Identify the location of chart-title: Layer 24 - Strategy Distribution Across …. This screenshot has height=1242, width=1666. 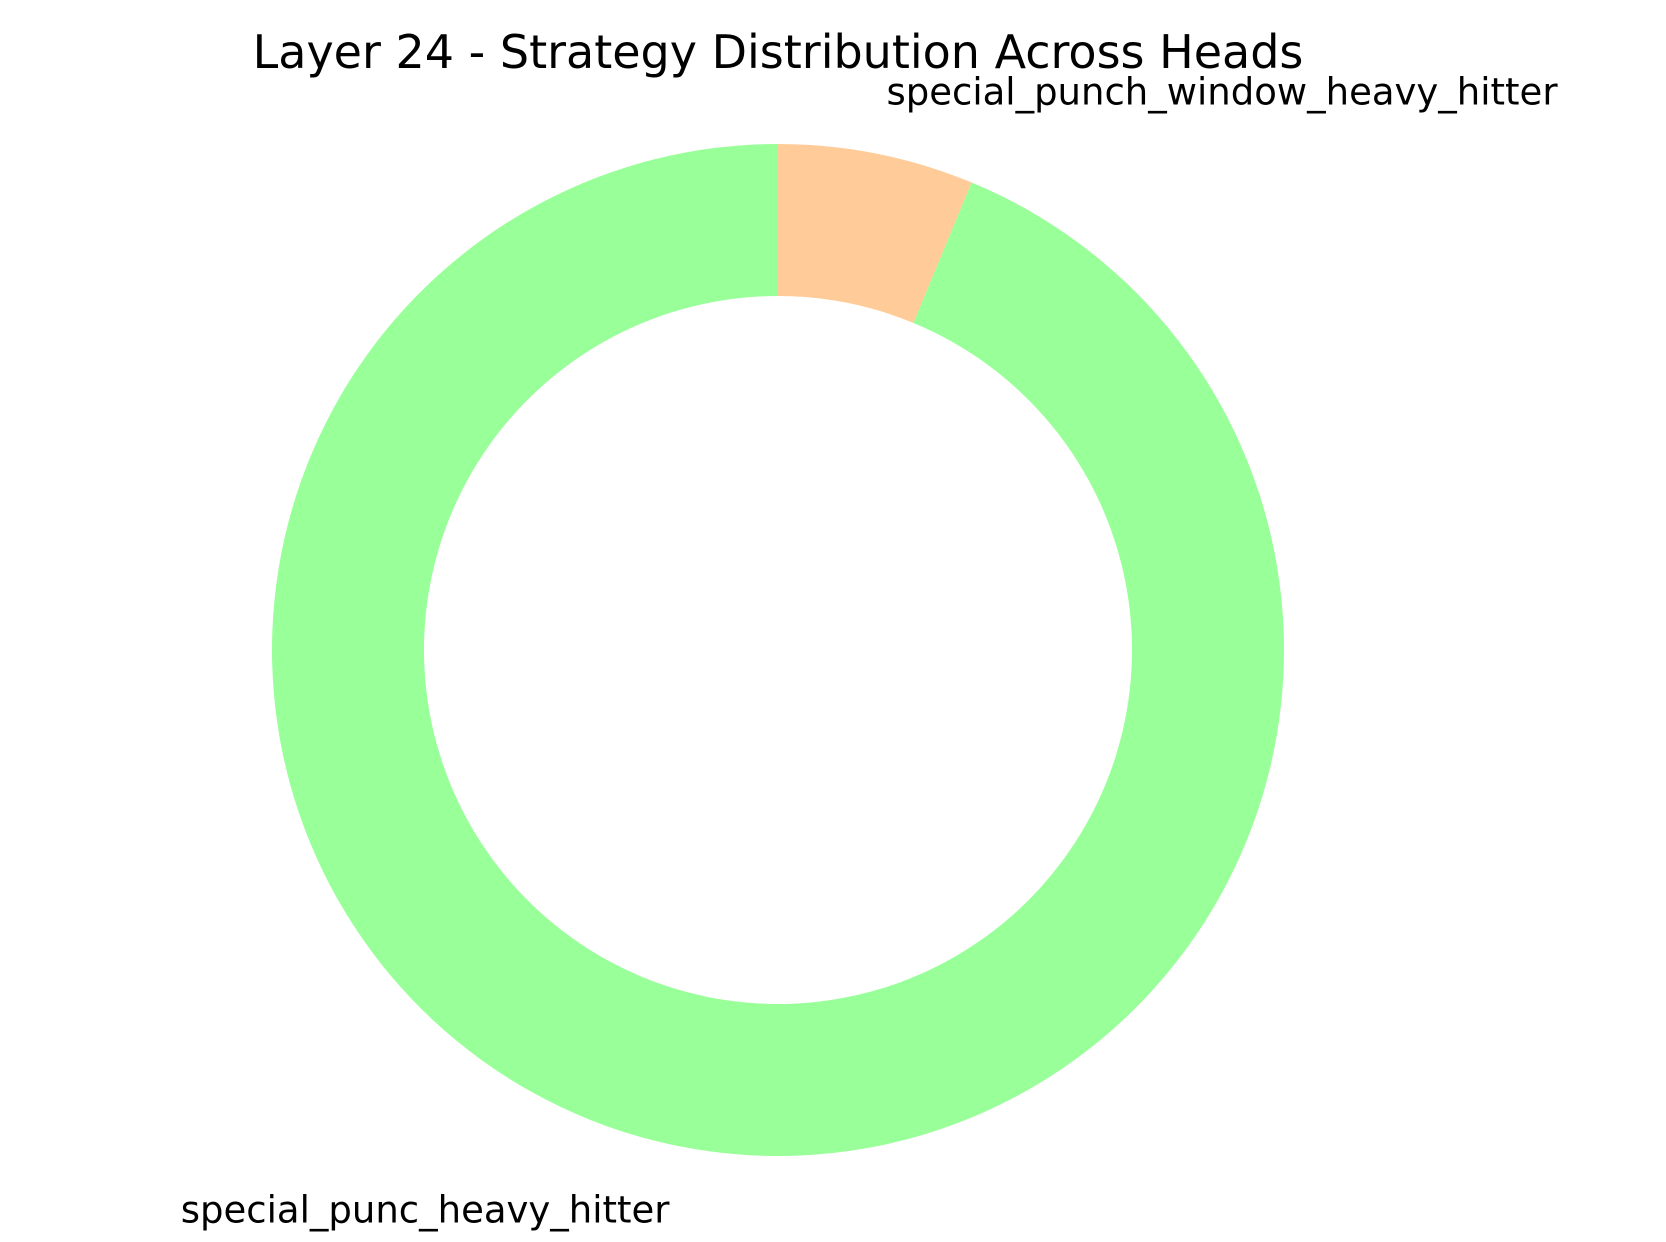
(778, 52).